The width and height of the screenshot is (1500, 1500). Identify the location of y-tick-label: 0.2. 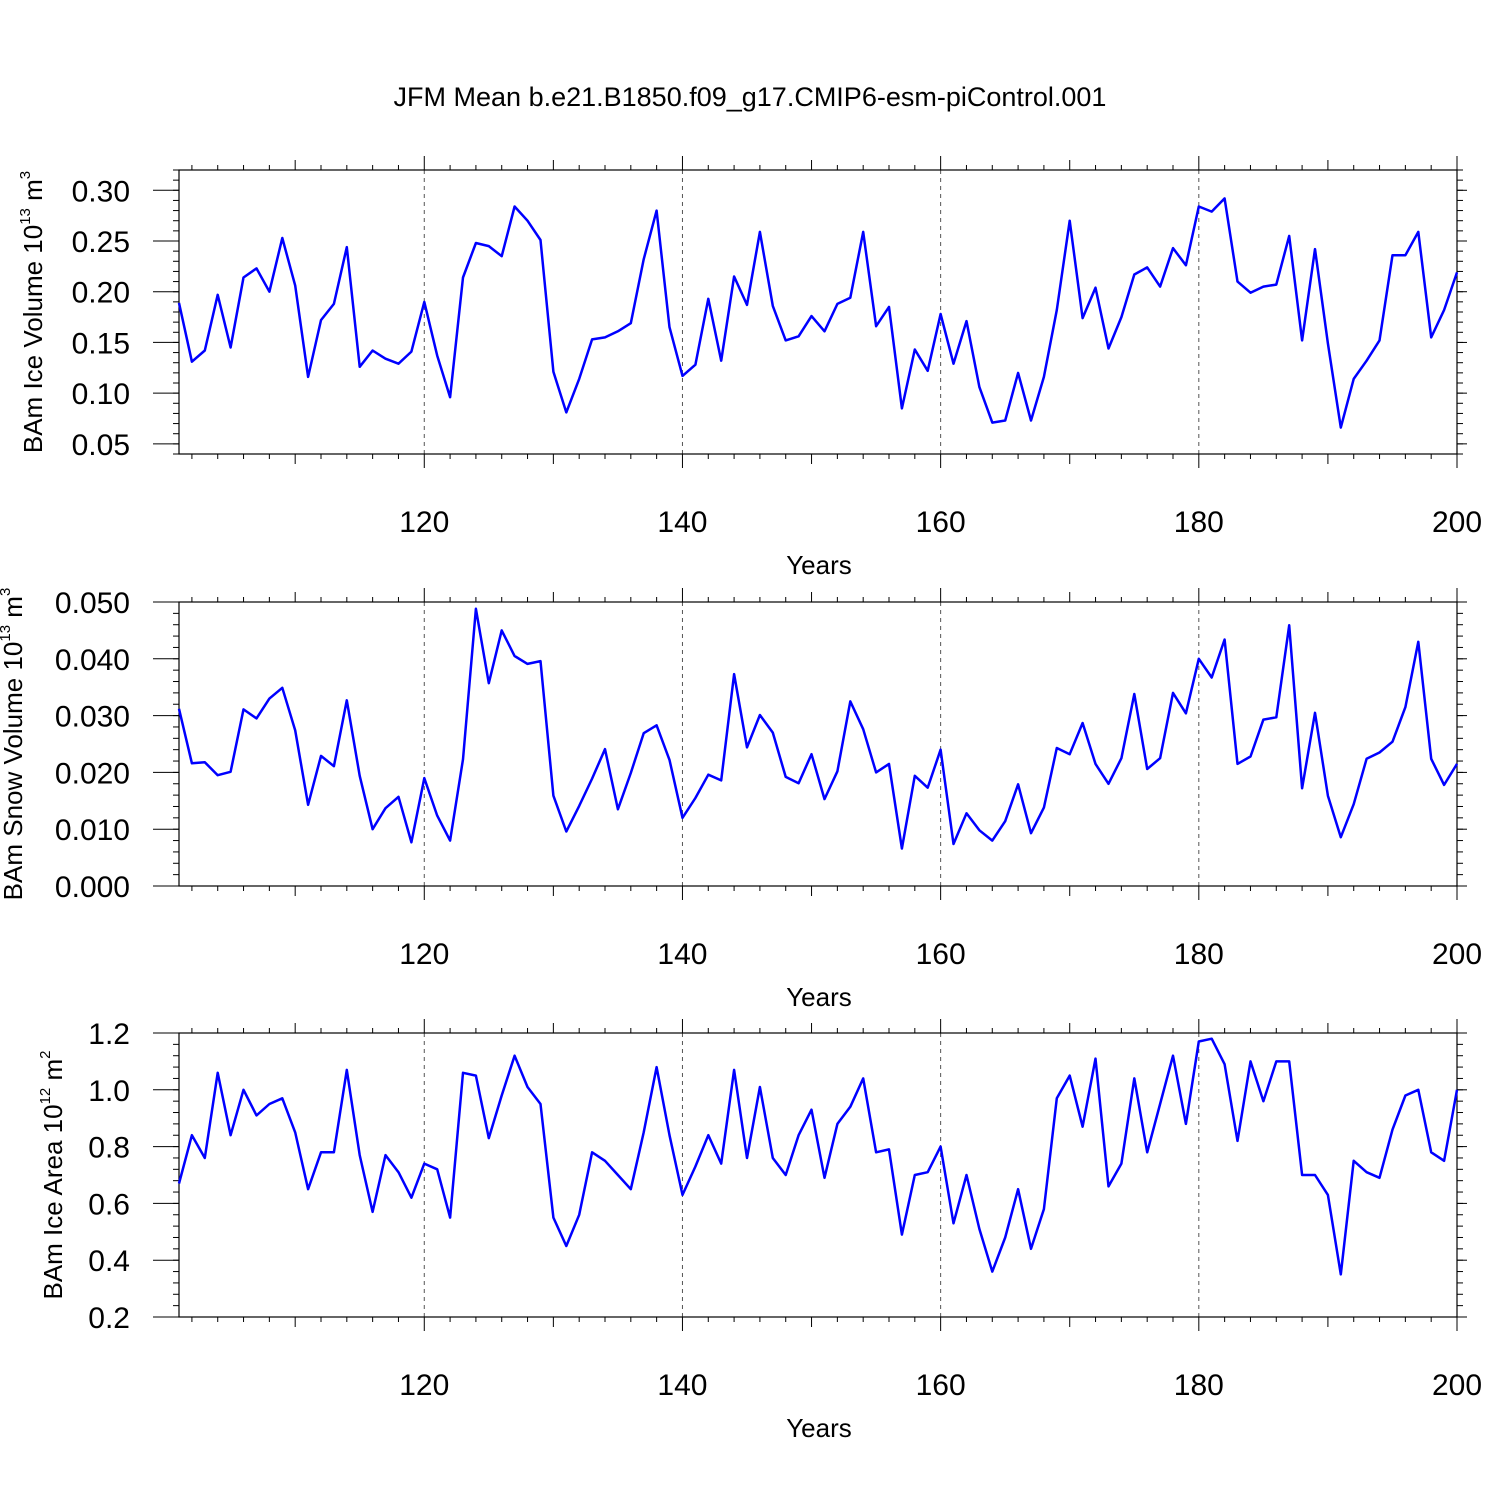
(109, 1318).